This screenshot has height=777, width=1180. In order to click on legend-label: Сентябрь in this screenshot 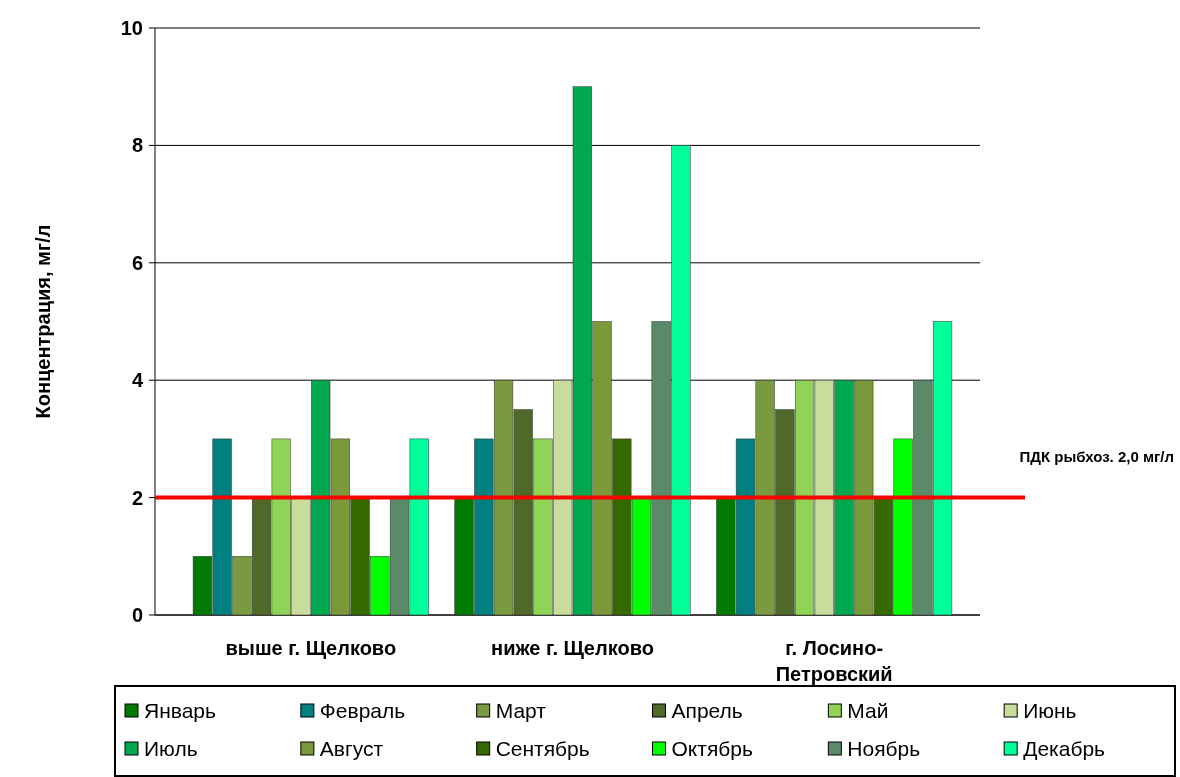, I will do `click(542, 749)`.